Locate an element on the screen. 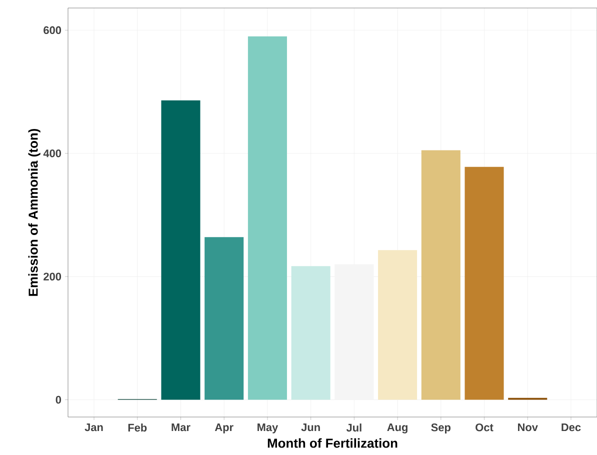 The width and height of the screenshot is (597, 455). x-tick-label: Apr is located at coordinates (224, 429).